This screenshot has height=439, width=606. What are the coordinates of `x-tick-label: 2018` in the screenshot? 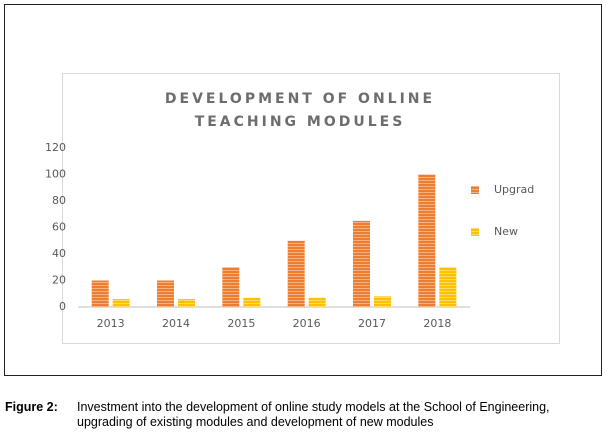 It's located at (437, 323).